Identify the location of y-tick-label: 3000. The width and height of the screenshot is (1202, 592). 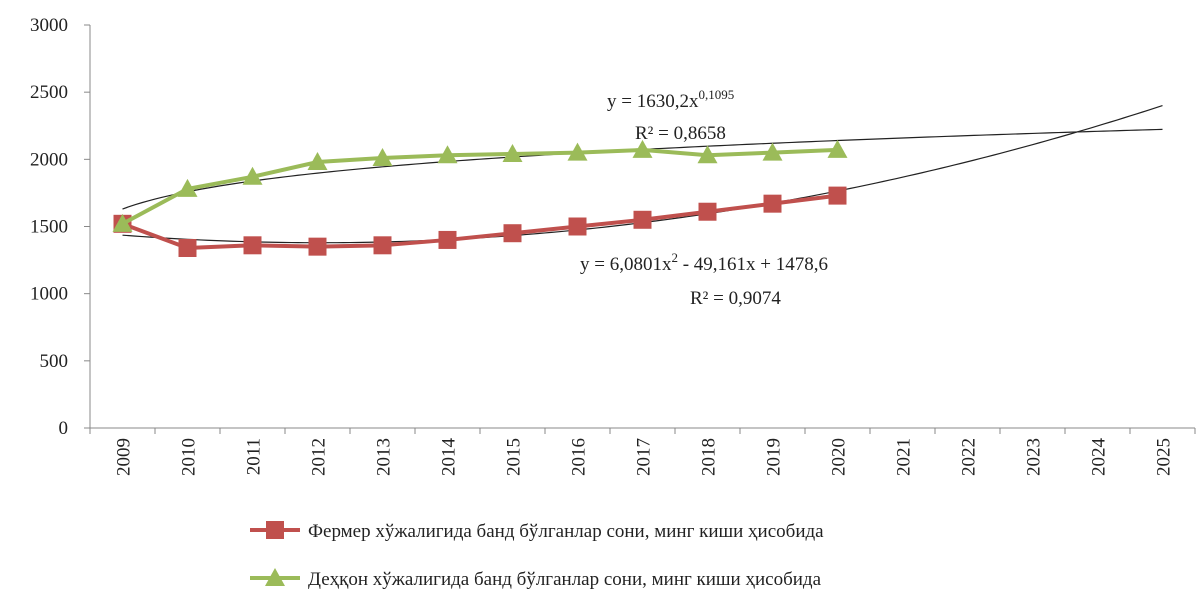
(49, 25).